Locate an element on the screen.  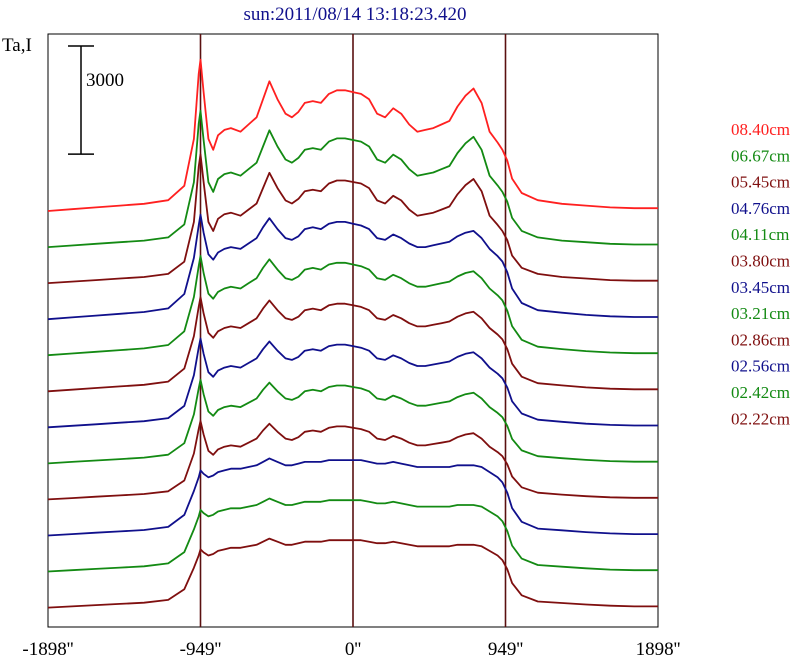
x-tick-label-2: 0'' is located at coordinates (353, 649).